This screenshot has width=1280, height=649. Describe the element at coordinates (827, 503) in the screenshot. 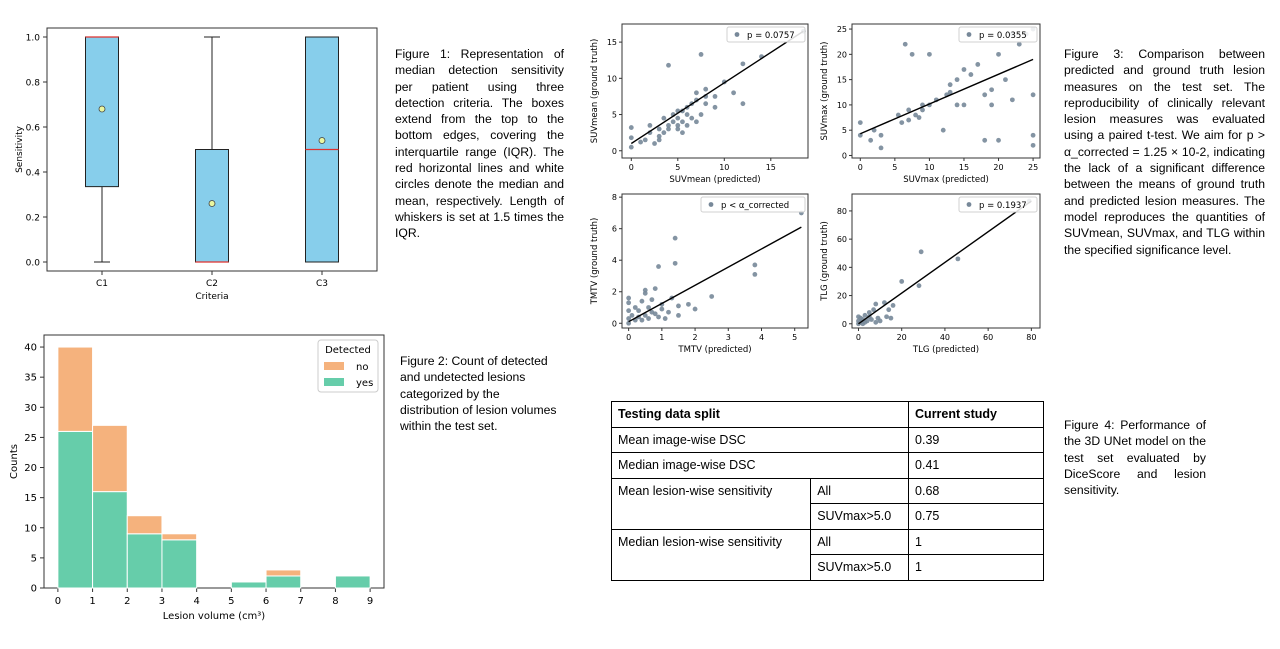

I see `table-row: Mean lesion-wise sensitivity All 0.68` at that location.